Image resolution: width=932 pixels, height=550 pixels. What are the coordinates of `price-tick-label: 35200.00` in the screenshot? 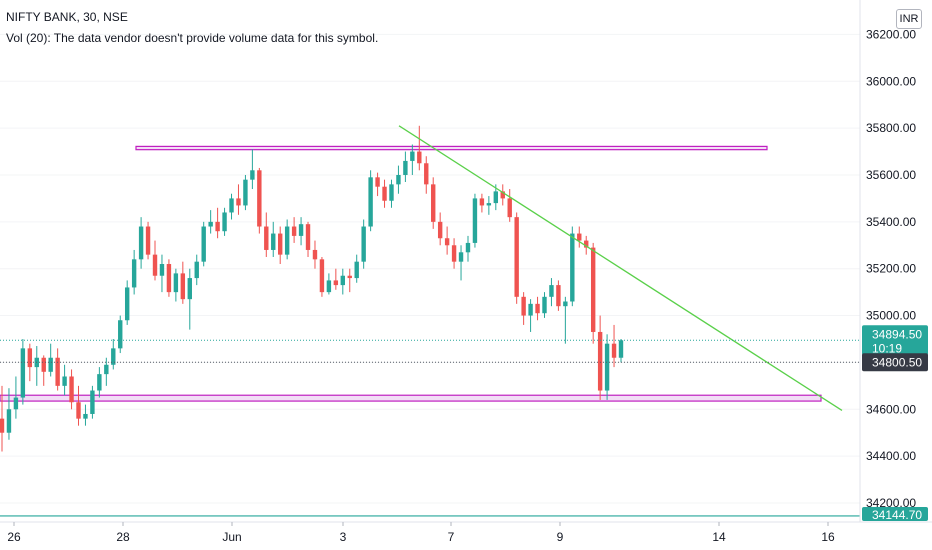 It's located at (891, 269).